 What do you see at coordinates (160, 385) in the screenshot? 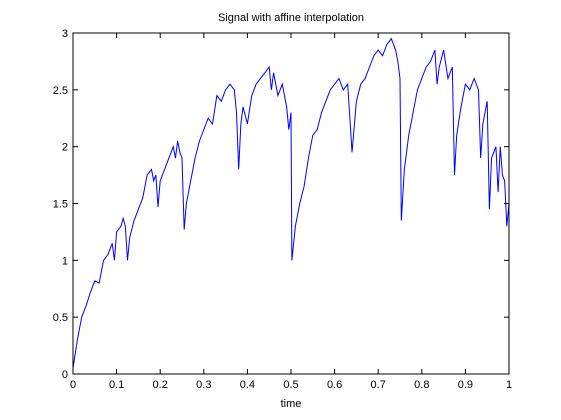
I see `x-tick-label: 0.2` at bounding box center [160, 385].